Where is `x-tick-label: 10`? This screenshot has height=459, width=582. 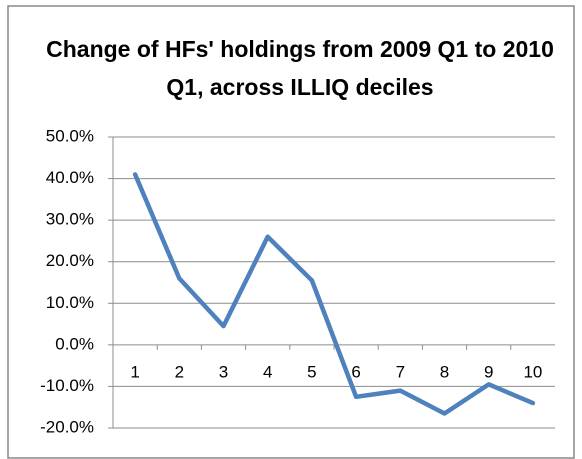
x-tick-label: 10 is located at coordinates (532, 371).